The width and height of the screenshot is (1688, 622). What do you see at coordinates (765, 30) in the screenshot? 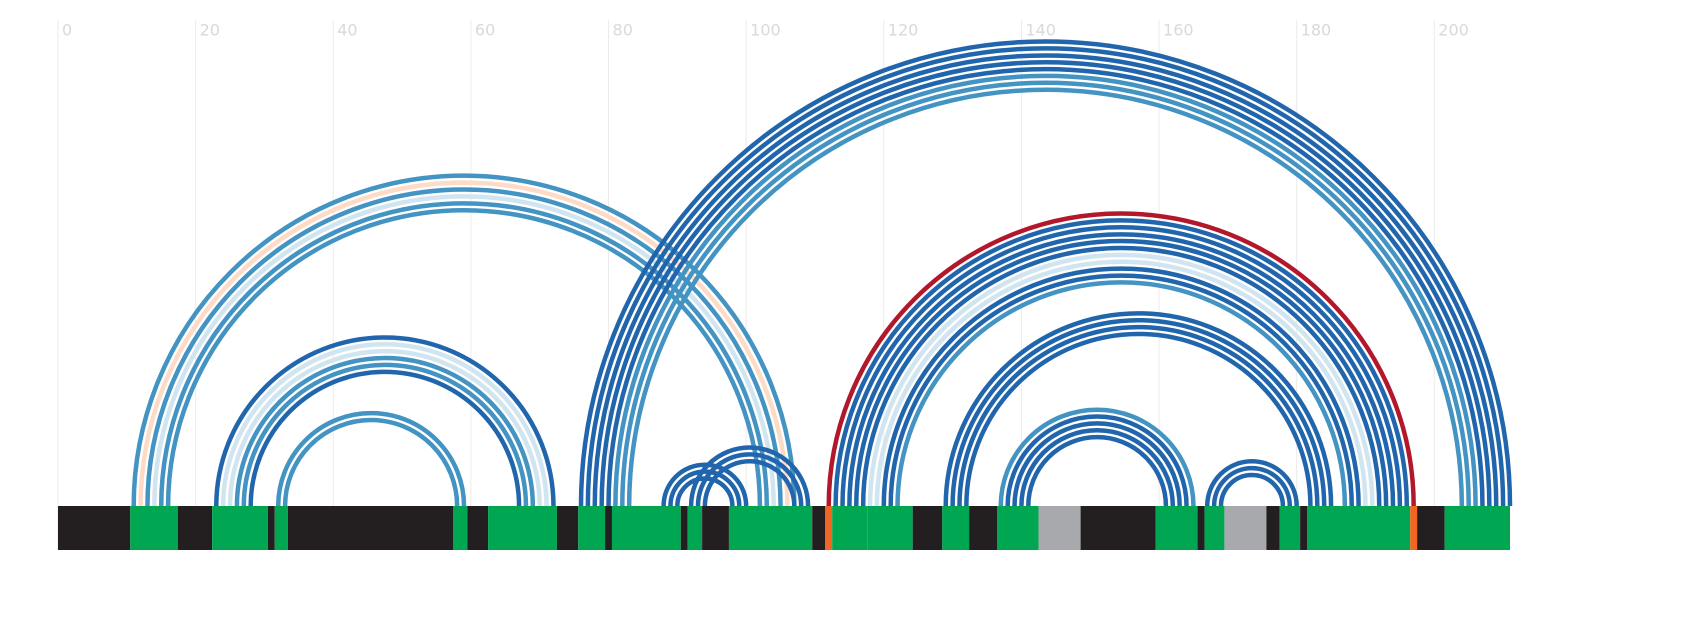
I see `x-tick-label: 100` at bounding box center [765, 30].